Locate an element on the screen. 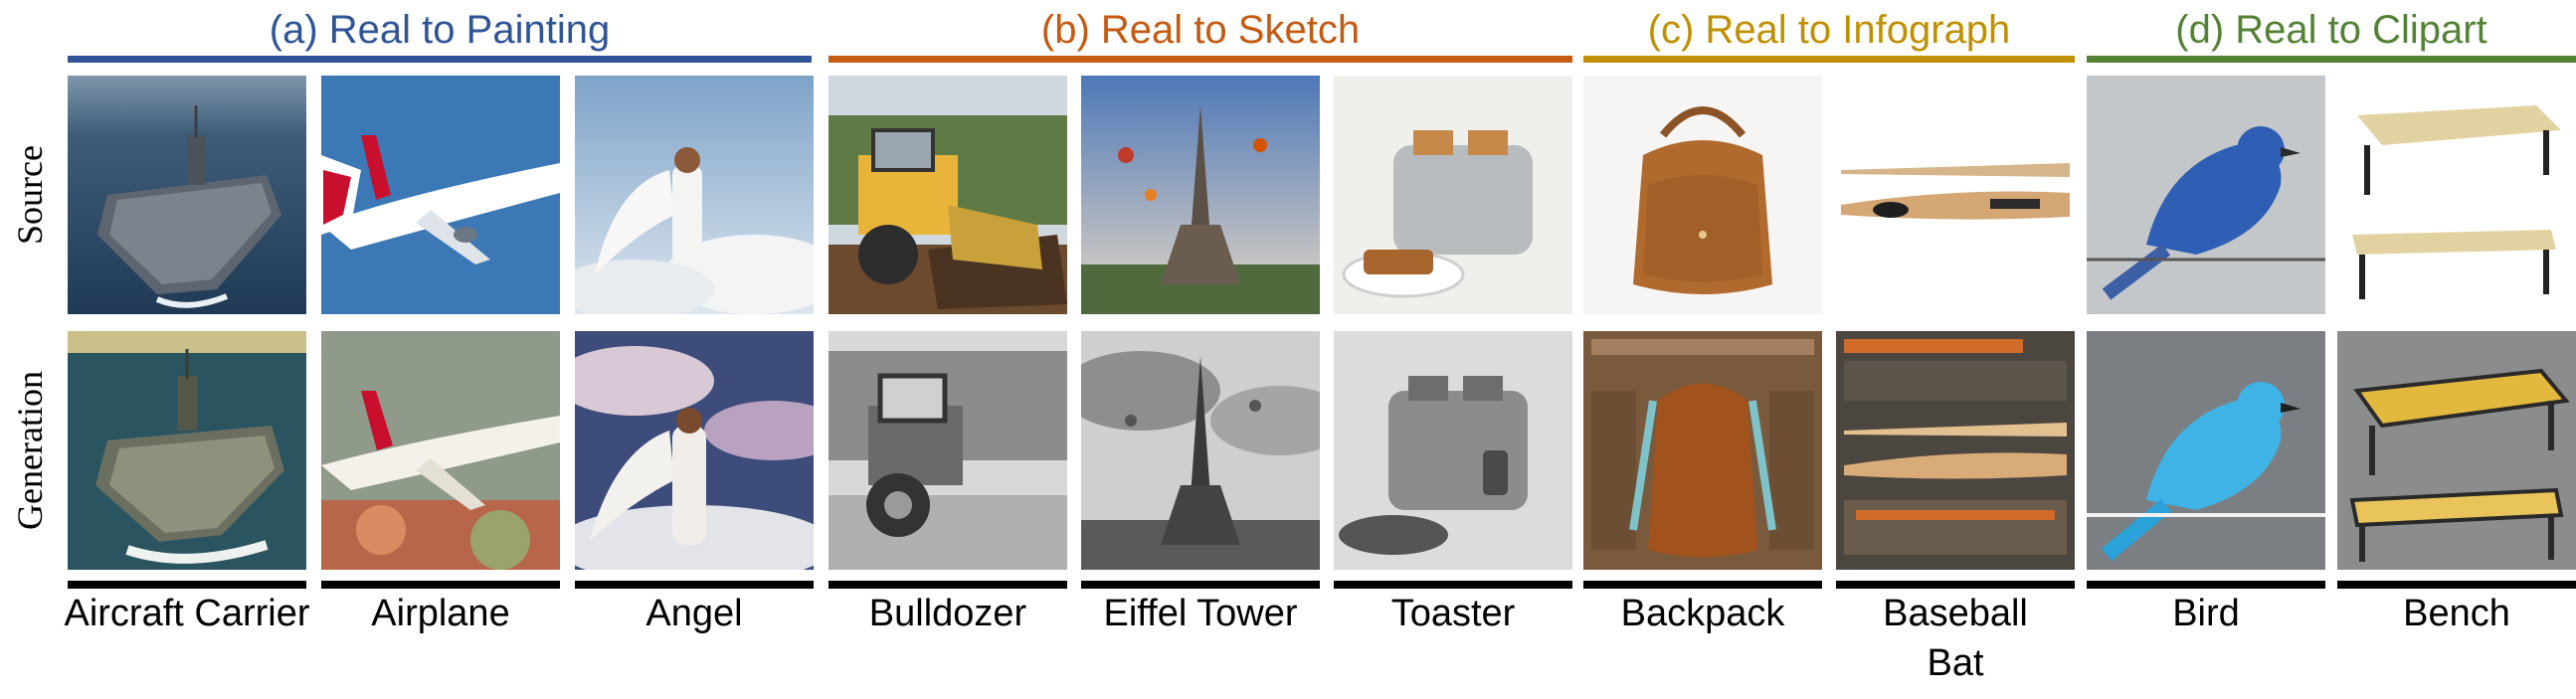 This screenshot has height=699, width=2576. group-rule-clipart is located at coordinates (2331, 59).